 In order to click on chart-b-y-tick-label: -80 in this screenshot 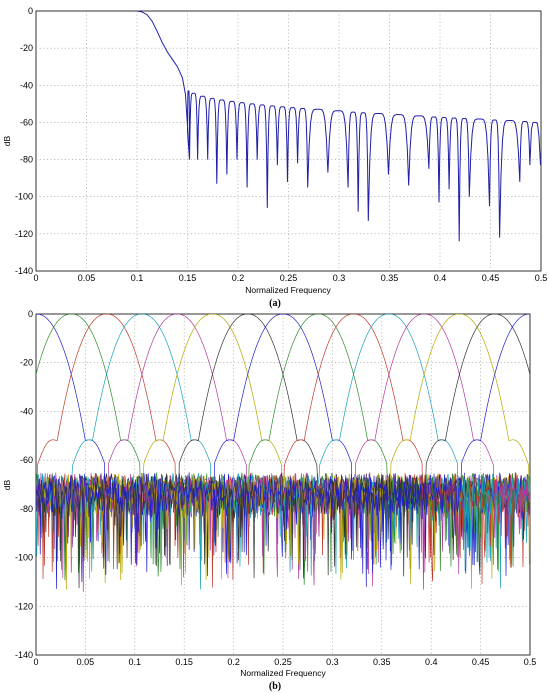, I will do `click(26, 509)`.